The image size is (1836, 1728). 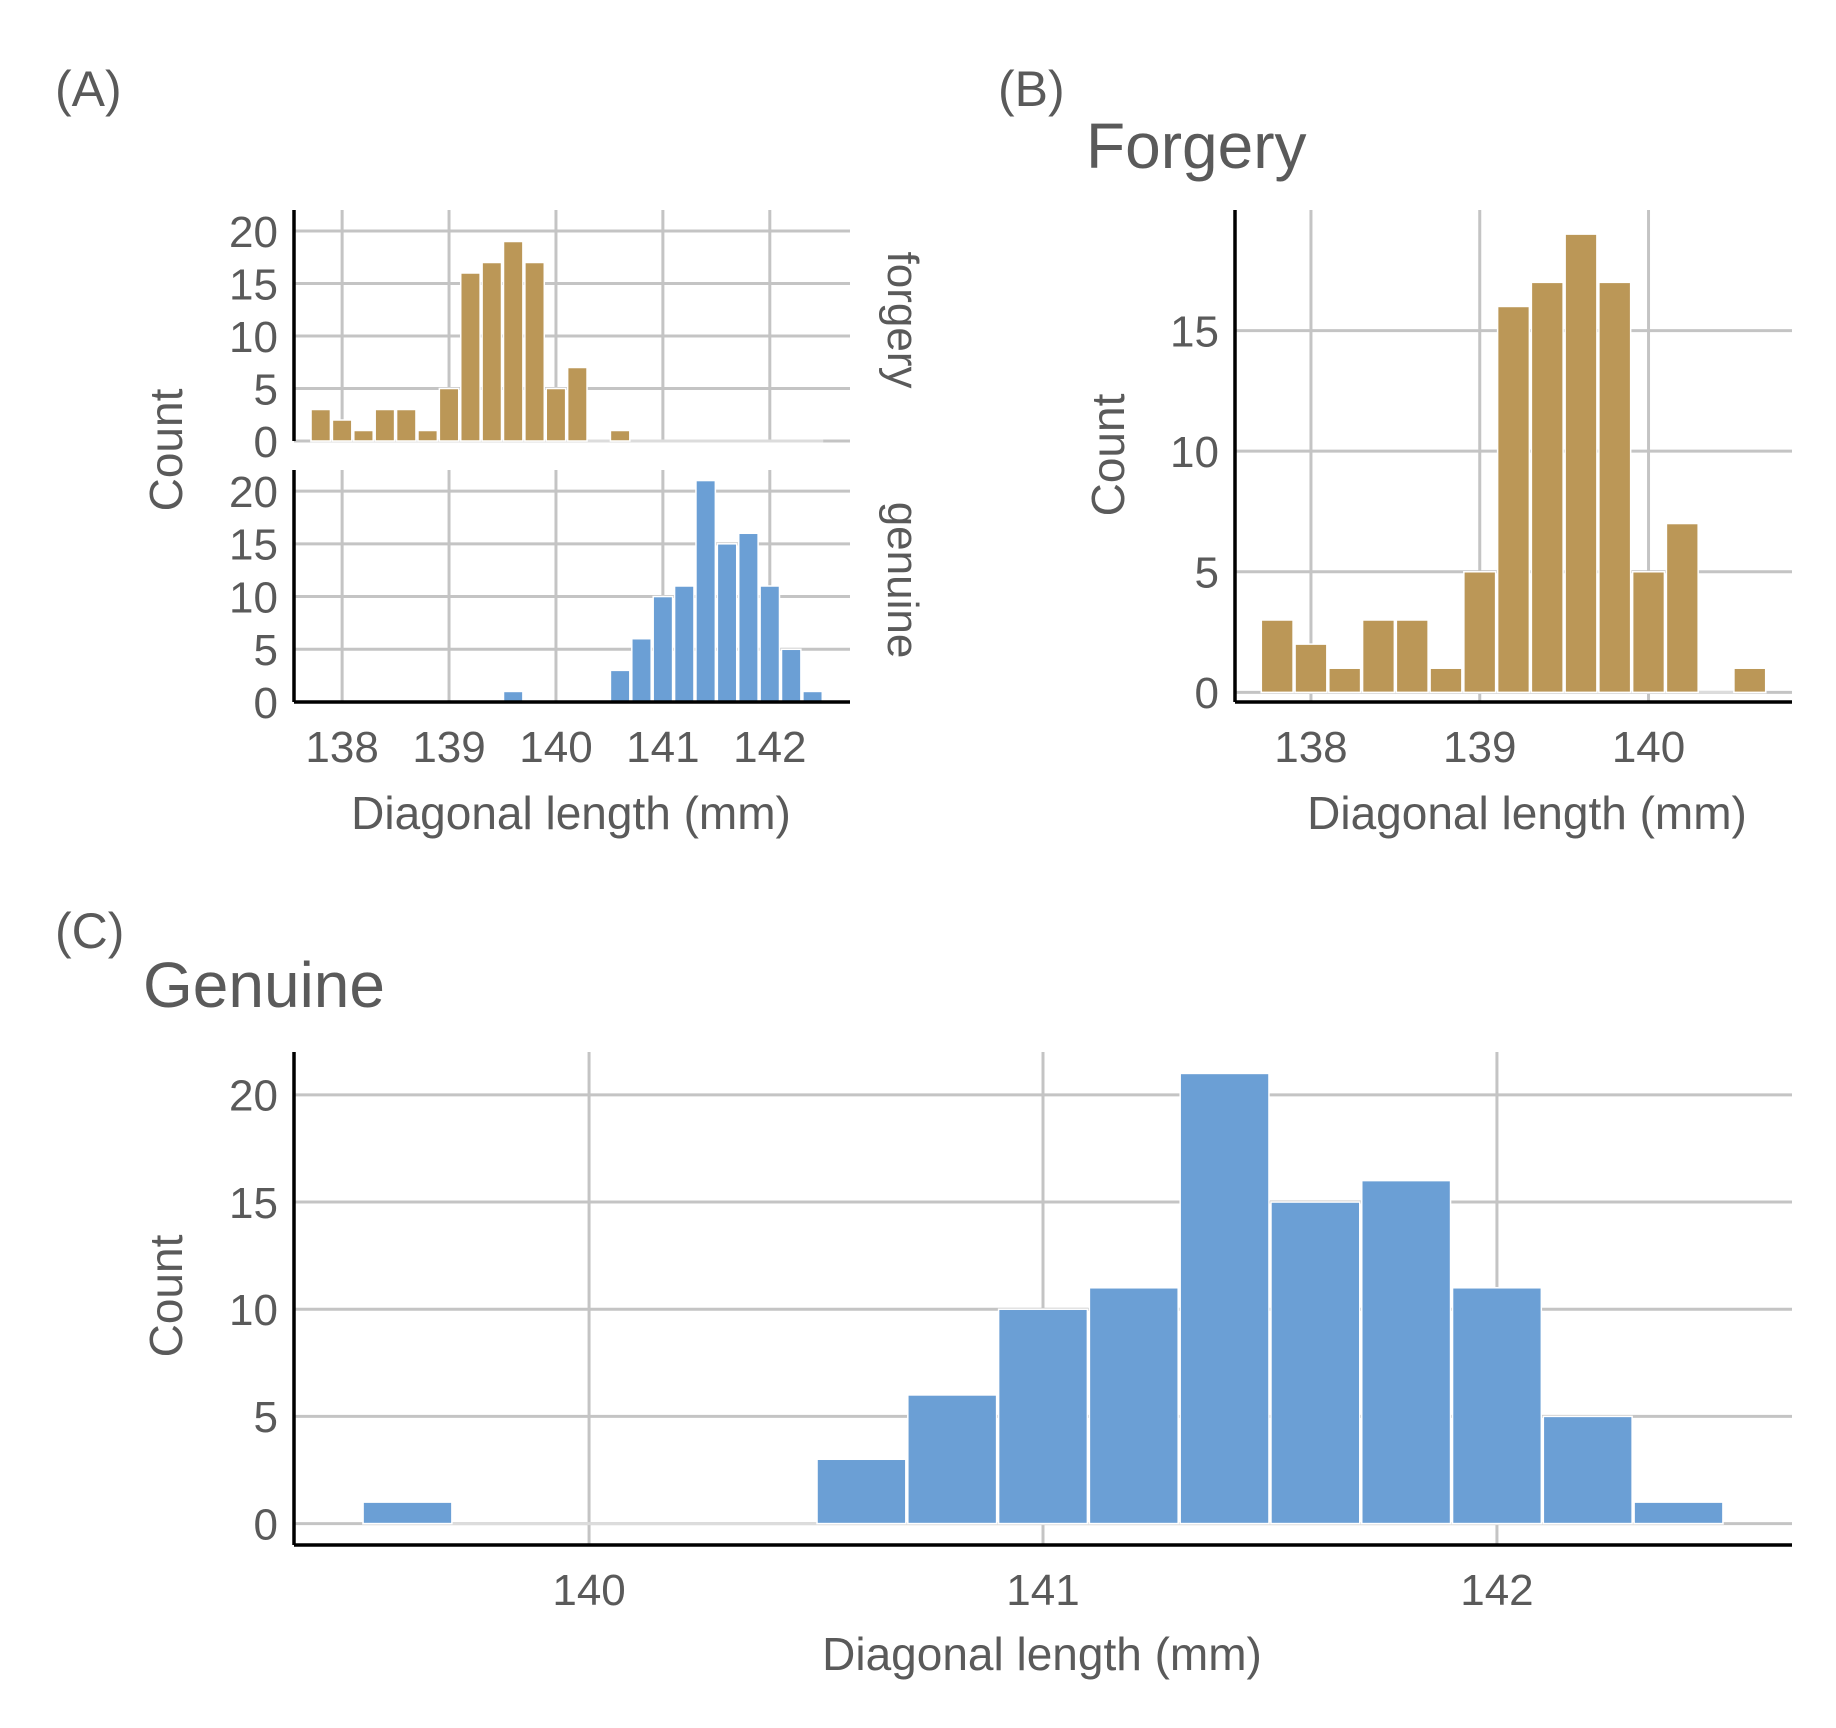 What do you see at coordinates (266, 389) in the screenshot?
I see `a-forgery-ytick-label: 5` at bounding box center [266, 389].